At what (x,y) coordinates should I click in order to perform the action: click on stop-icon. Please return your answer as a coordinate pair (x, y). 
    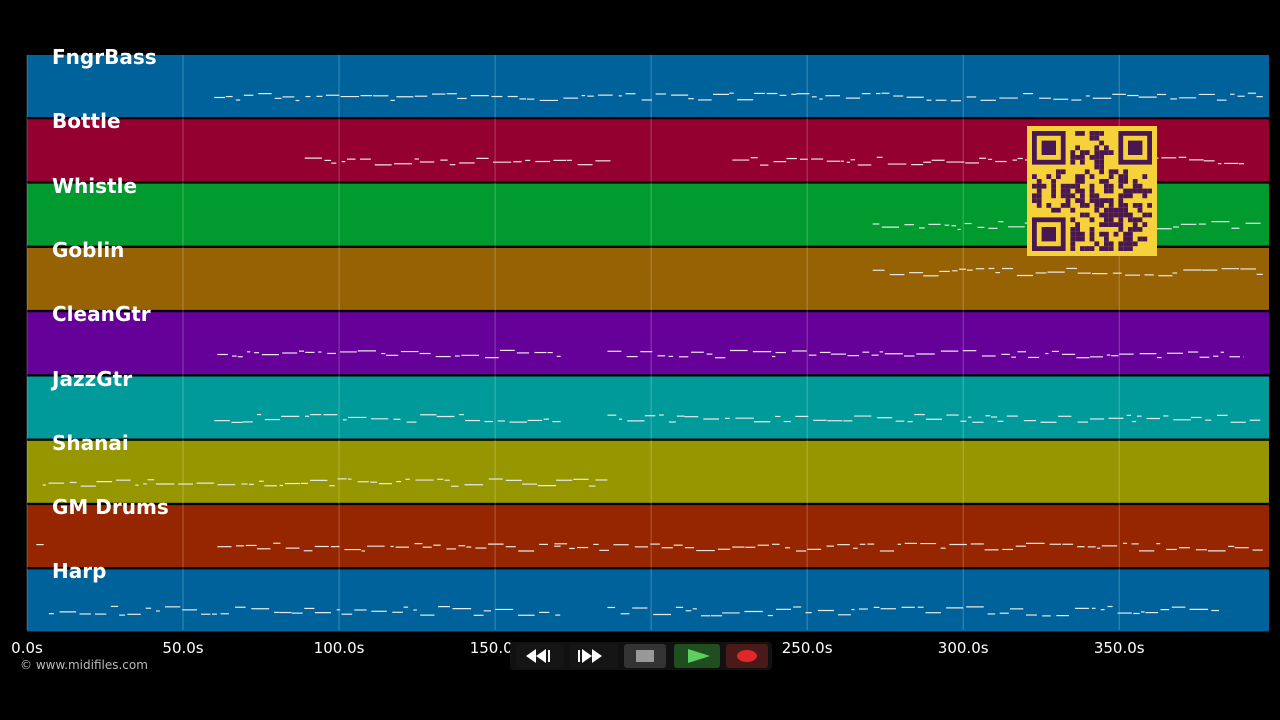
    Looking at the image, I should click on (645, 656).